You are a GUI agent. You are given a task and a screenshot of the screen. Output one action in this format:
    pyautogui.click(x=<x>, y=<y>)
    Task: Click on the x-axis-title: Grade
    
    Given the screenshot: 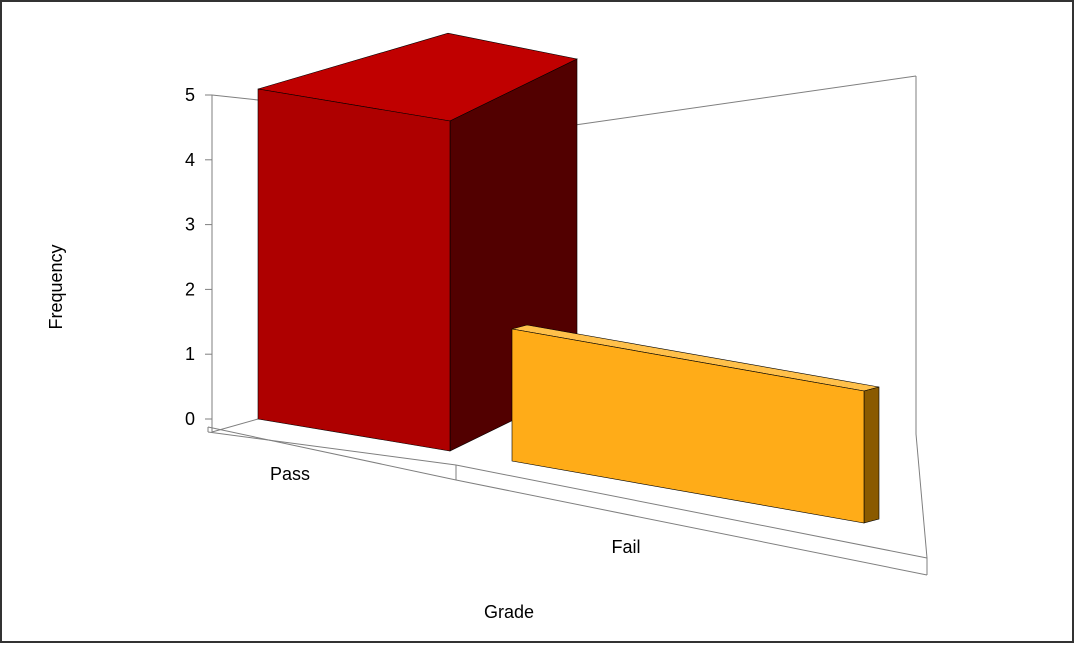 What is the action you would take?
    pyautogui.click(x=509, y=612)
    